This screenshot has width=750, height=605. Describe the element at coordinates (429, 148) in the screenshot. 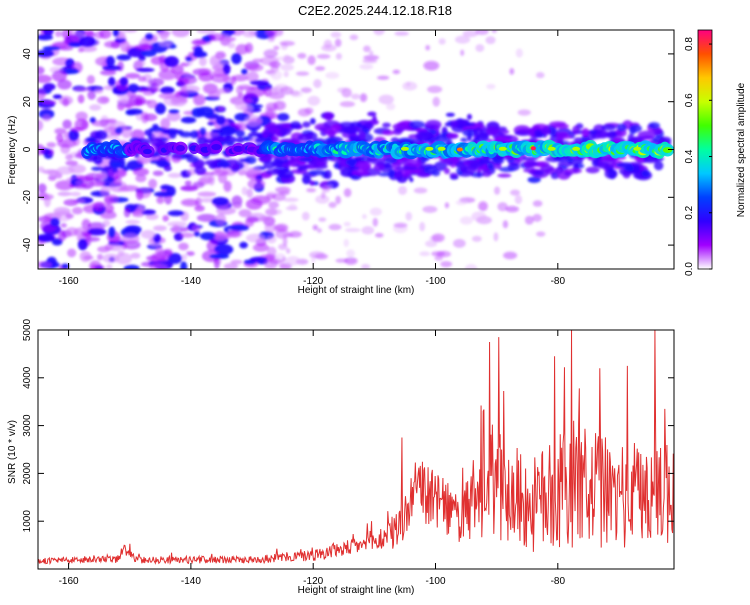

I see `ridge-bright-spot` at that location.